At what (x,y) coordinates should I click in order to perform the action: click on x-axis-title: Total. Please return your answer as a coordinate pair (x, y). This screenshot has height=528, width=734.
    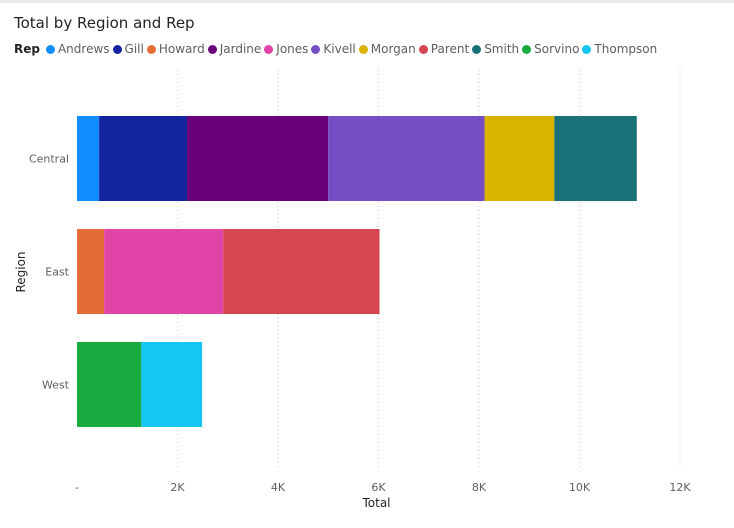
    Looking at the image, I should click on (375, 503).